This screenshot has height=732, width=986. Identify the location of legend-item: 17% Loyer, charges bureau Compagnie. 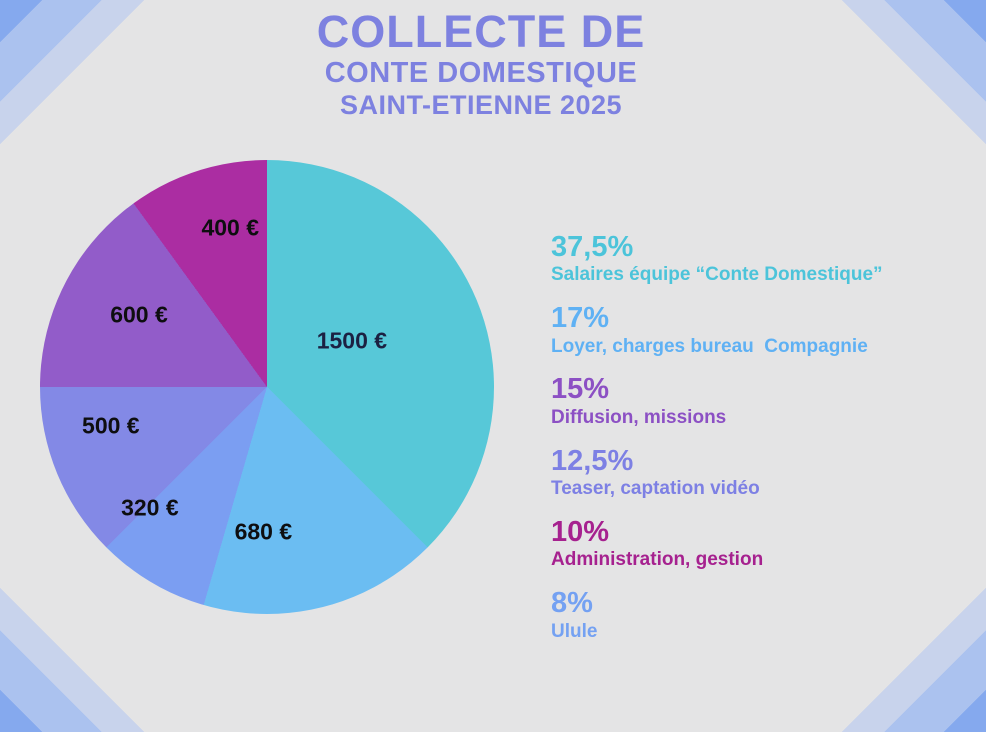
(751, 330).